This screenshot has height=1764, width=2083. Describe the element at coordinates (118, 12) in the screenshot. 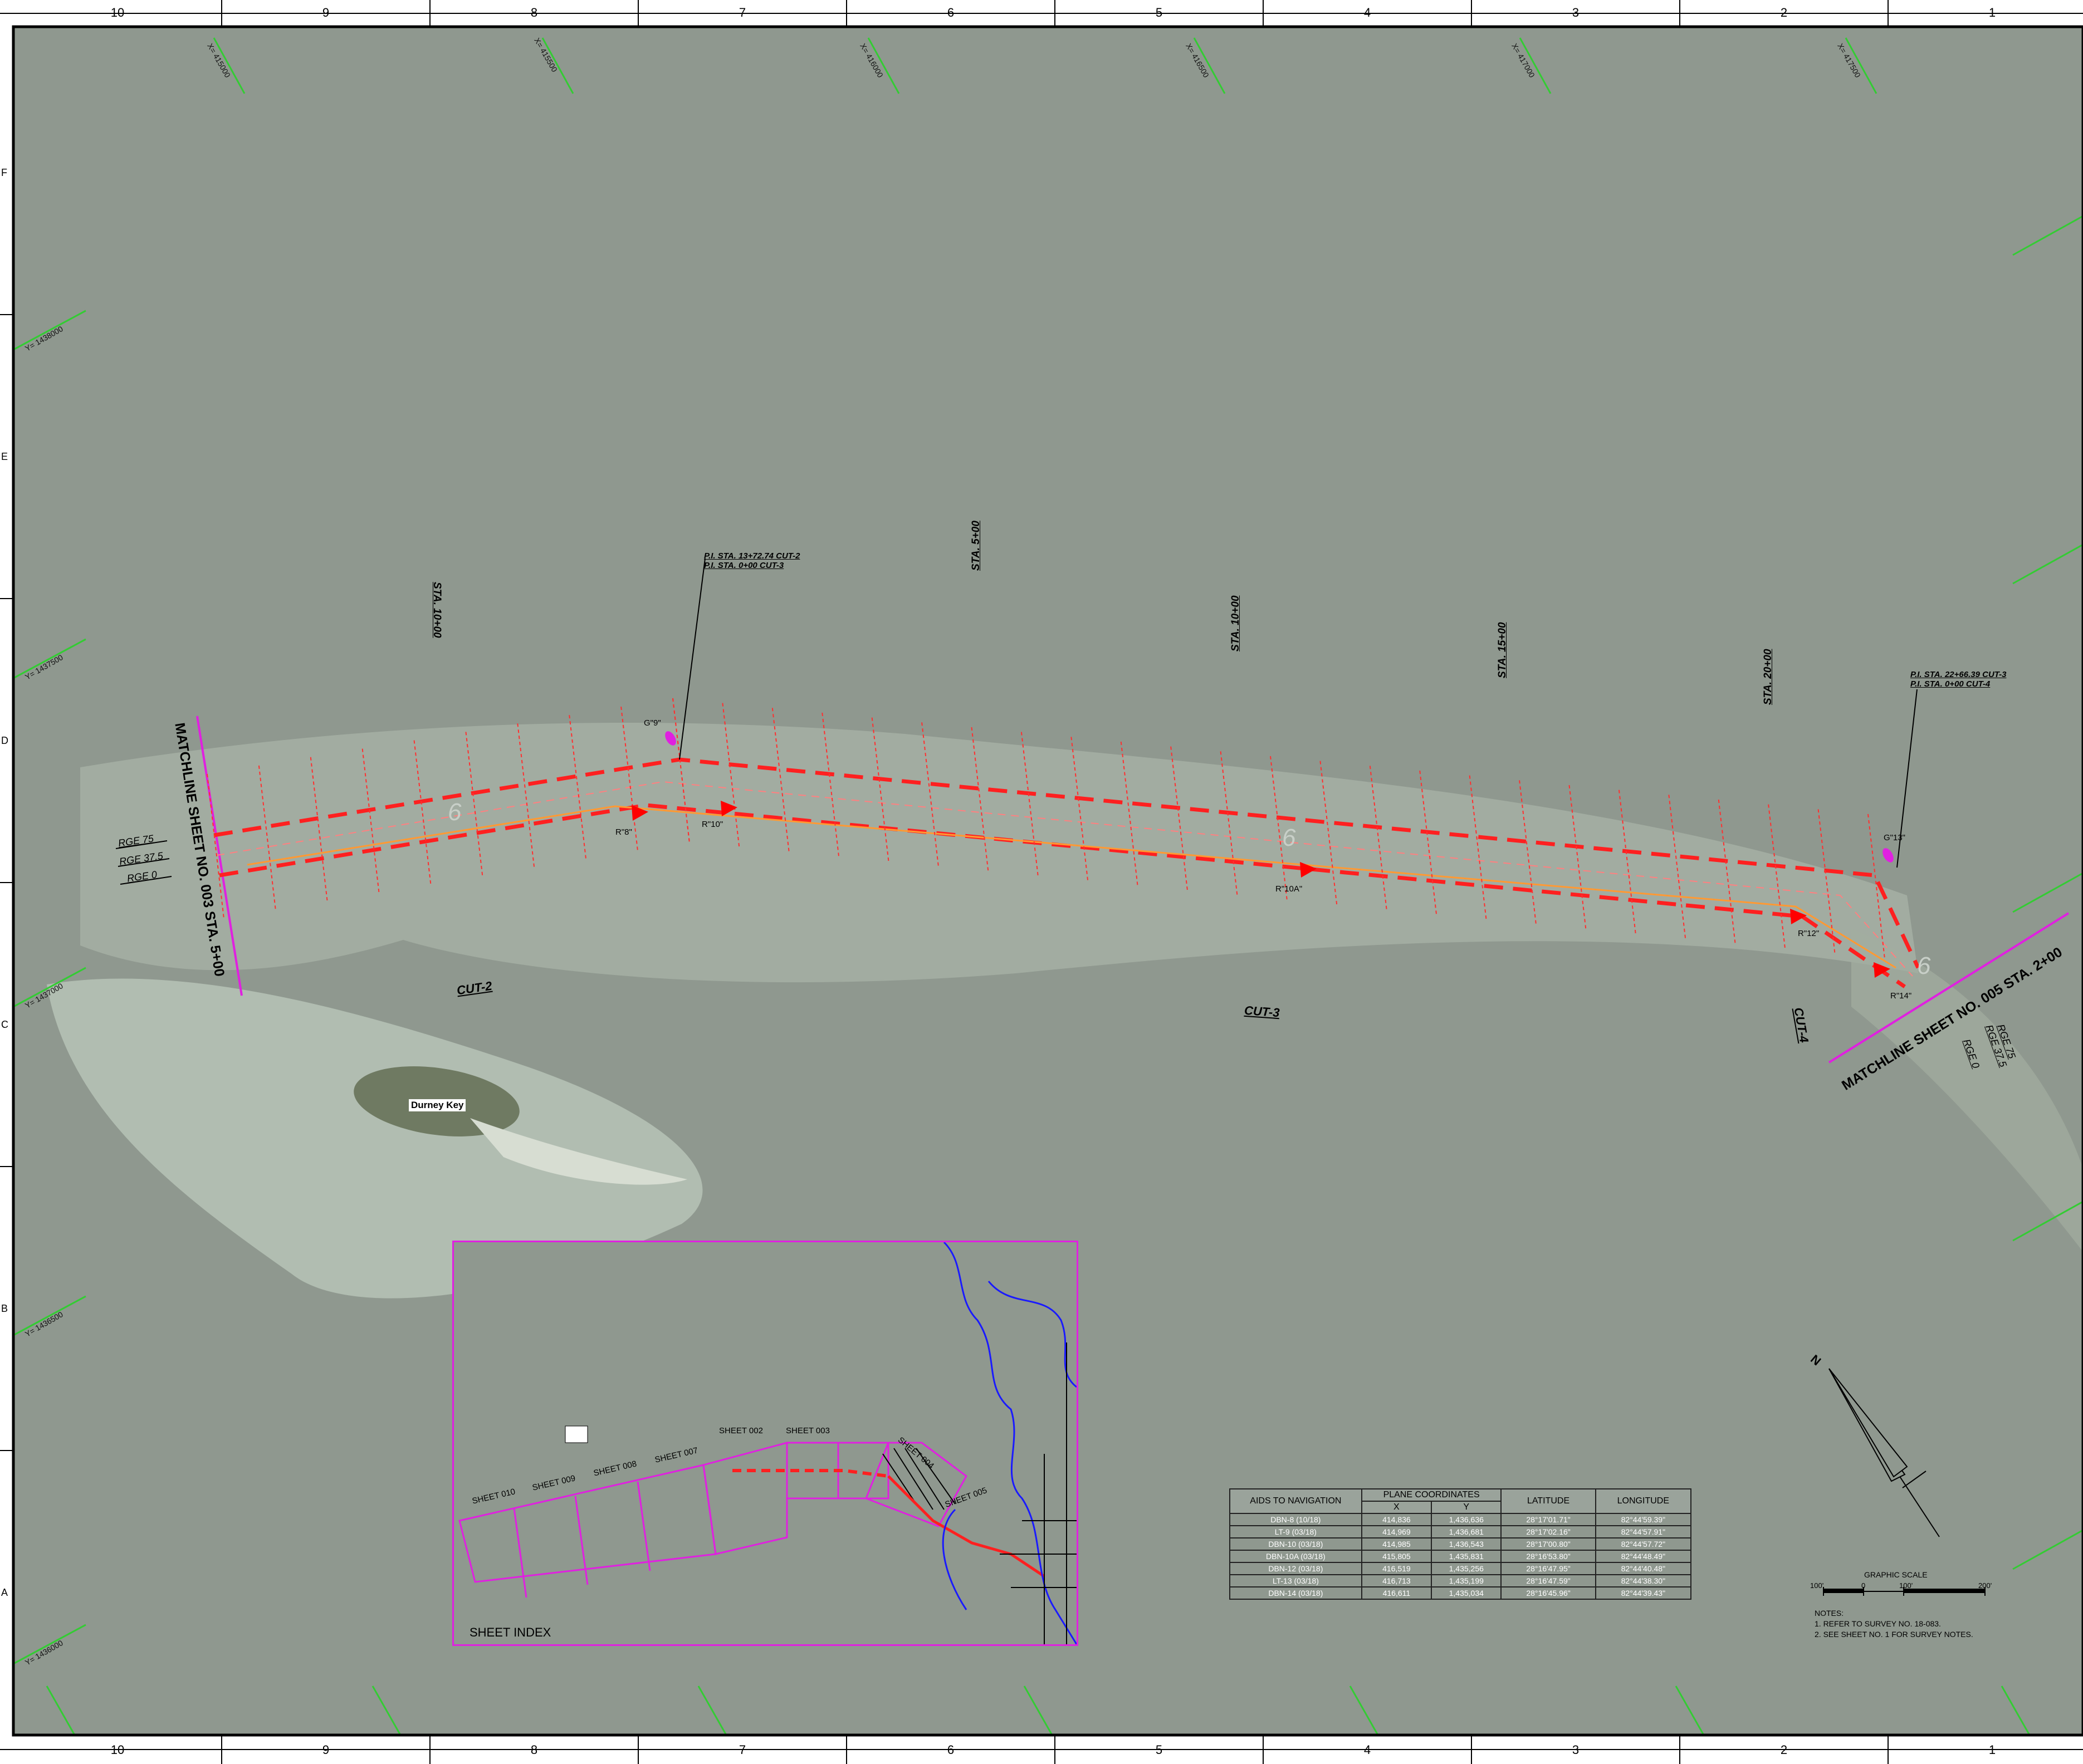

I see `column-label: 10` at that location.